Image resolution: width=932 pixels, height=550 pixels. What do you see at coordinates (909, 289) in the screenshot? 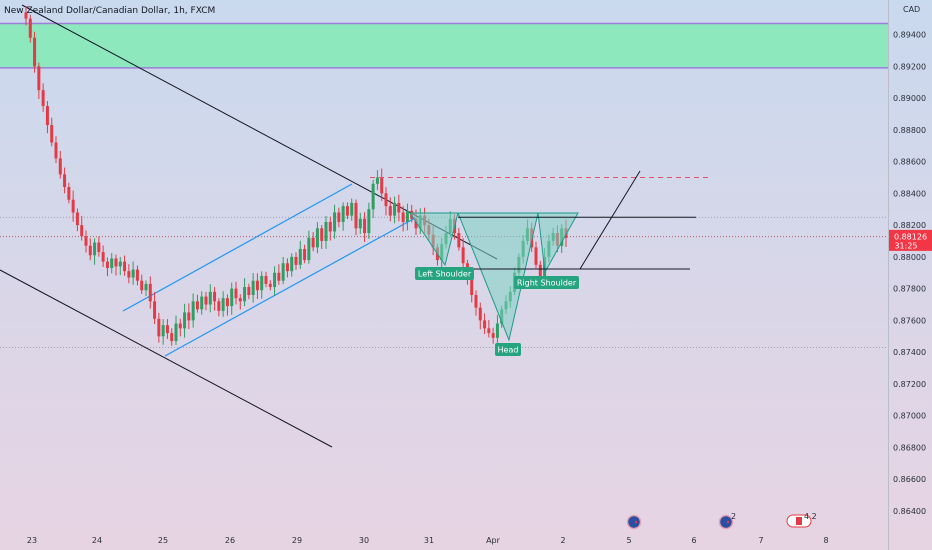
I see `y-tick-label: 0.87800` at bounding box center [909, 289].